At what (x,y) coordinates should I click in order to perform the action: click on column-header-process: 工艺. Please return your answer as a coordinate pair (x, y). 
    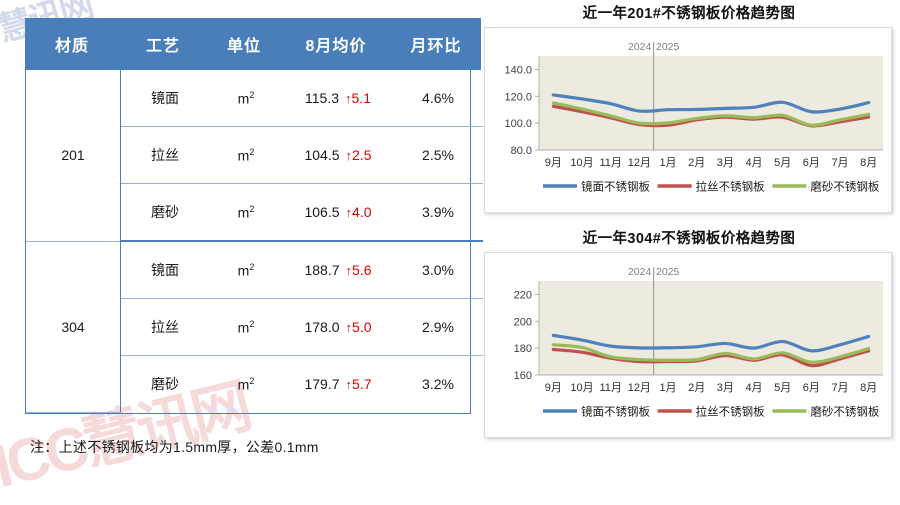
    Looking at the image, I should click on (163, 44).